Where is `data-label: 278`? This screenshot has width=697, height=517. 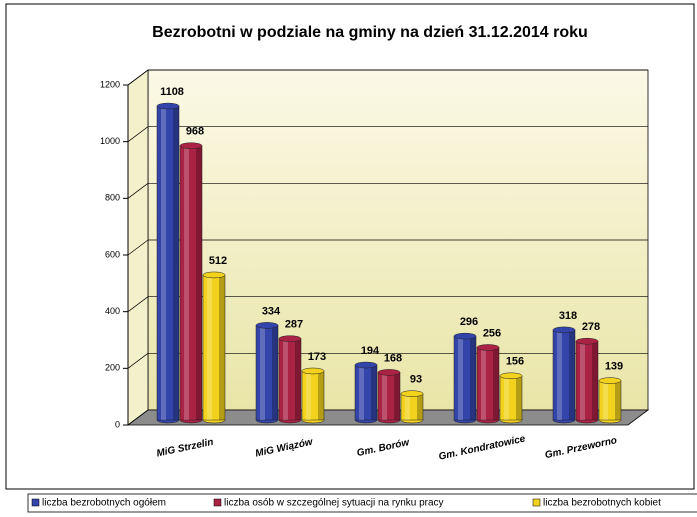
data-label: 278 is located at coordinates (591, 327).